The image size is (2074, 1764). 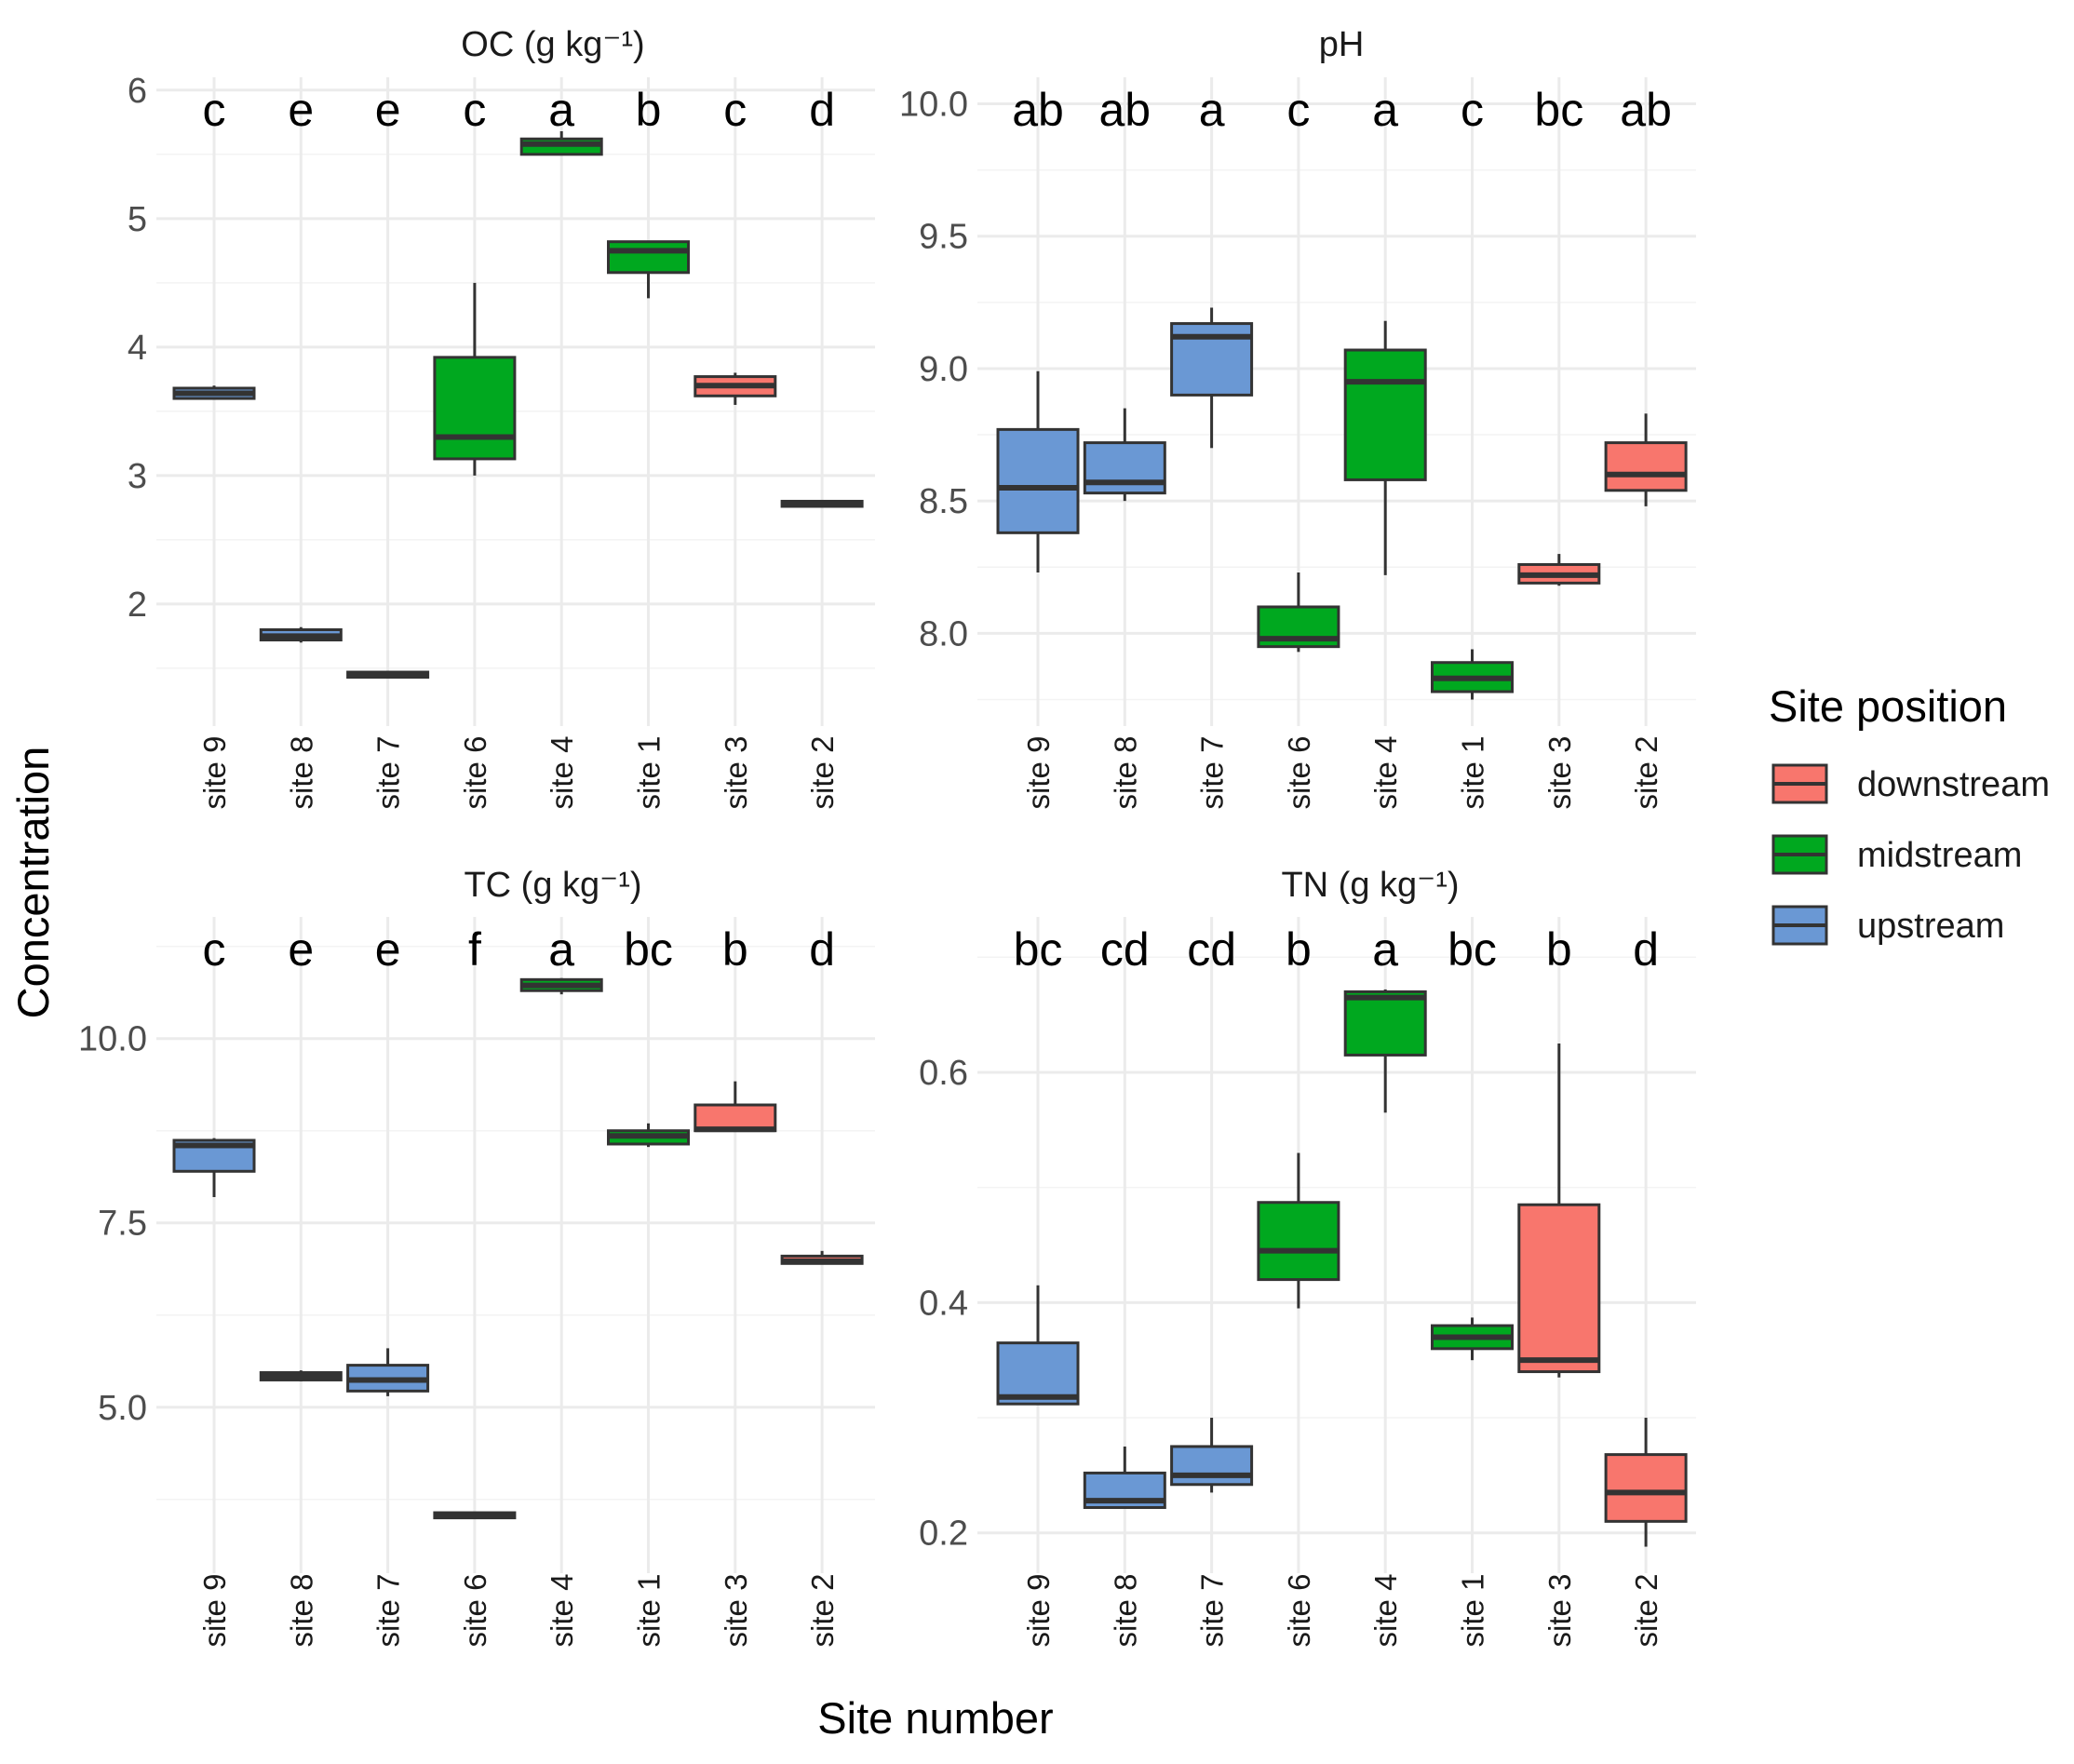 What do you see at coordinates (1342, 45) in the screenshot?
I see `panel-title-ph: pH` at bounding box center [1342, 45].